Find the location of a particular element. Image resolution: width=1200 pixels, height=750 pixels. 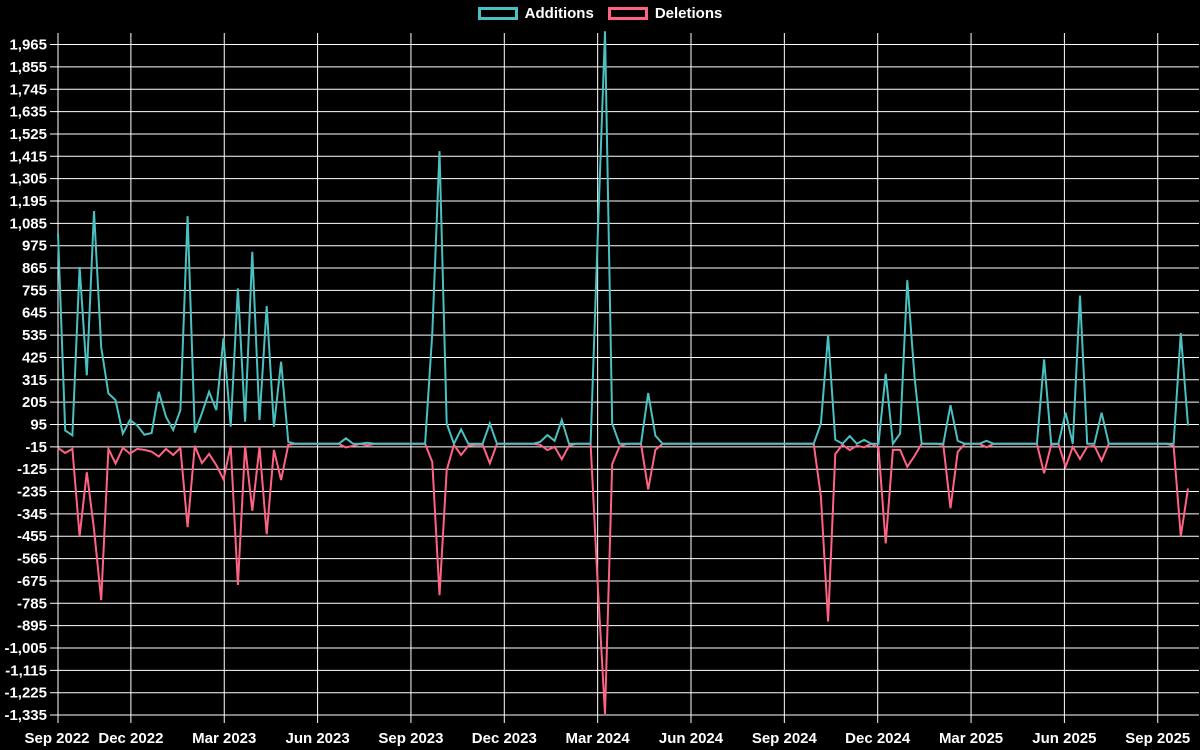

x-axis-tick-label: Jun 2024 is located at coordinates (691, 738).